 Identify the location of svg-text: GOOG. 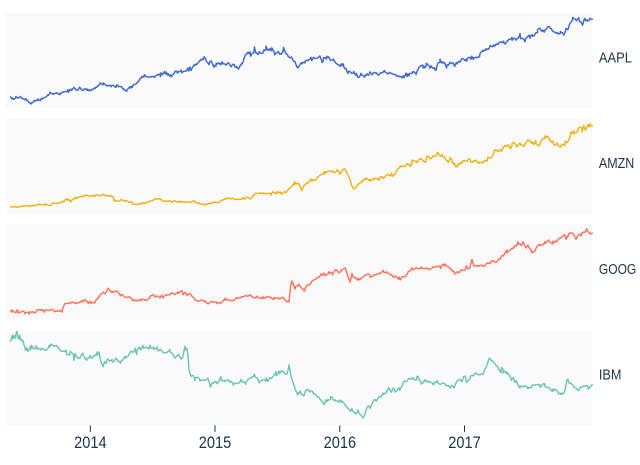
(617, 270).